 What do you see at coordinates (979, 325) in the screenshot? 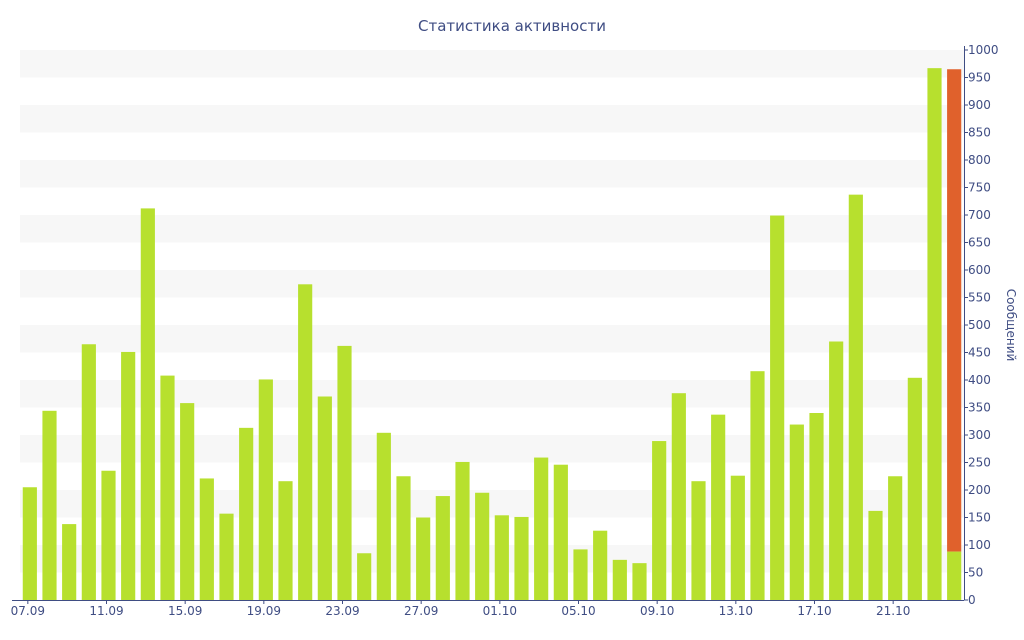
I see `y-tick-label: 500` at bounding box center [979, 325].